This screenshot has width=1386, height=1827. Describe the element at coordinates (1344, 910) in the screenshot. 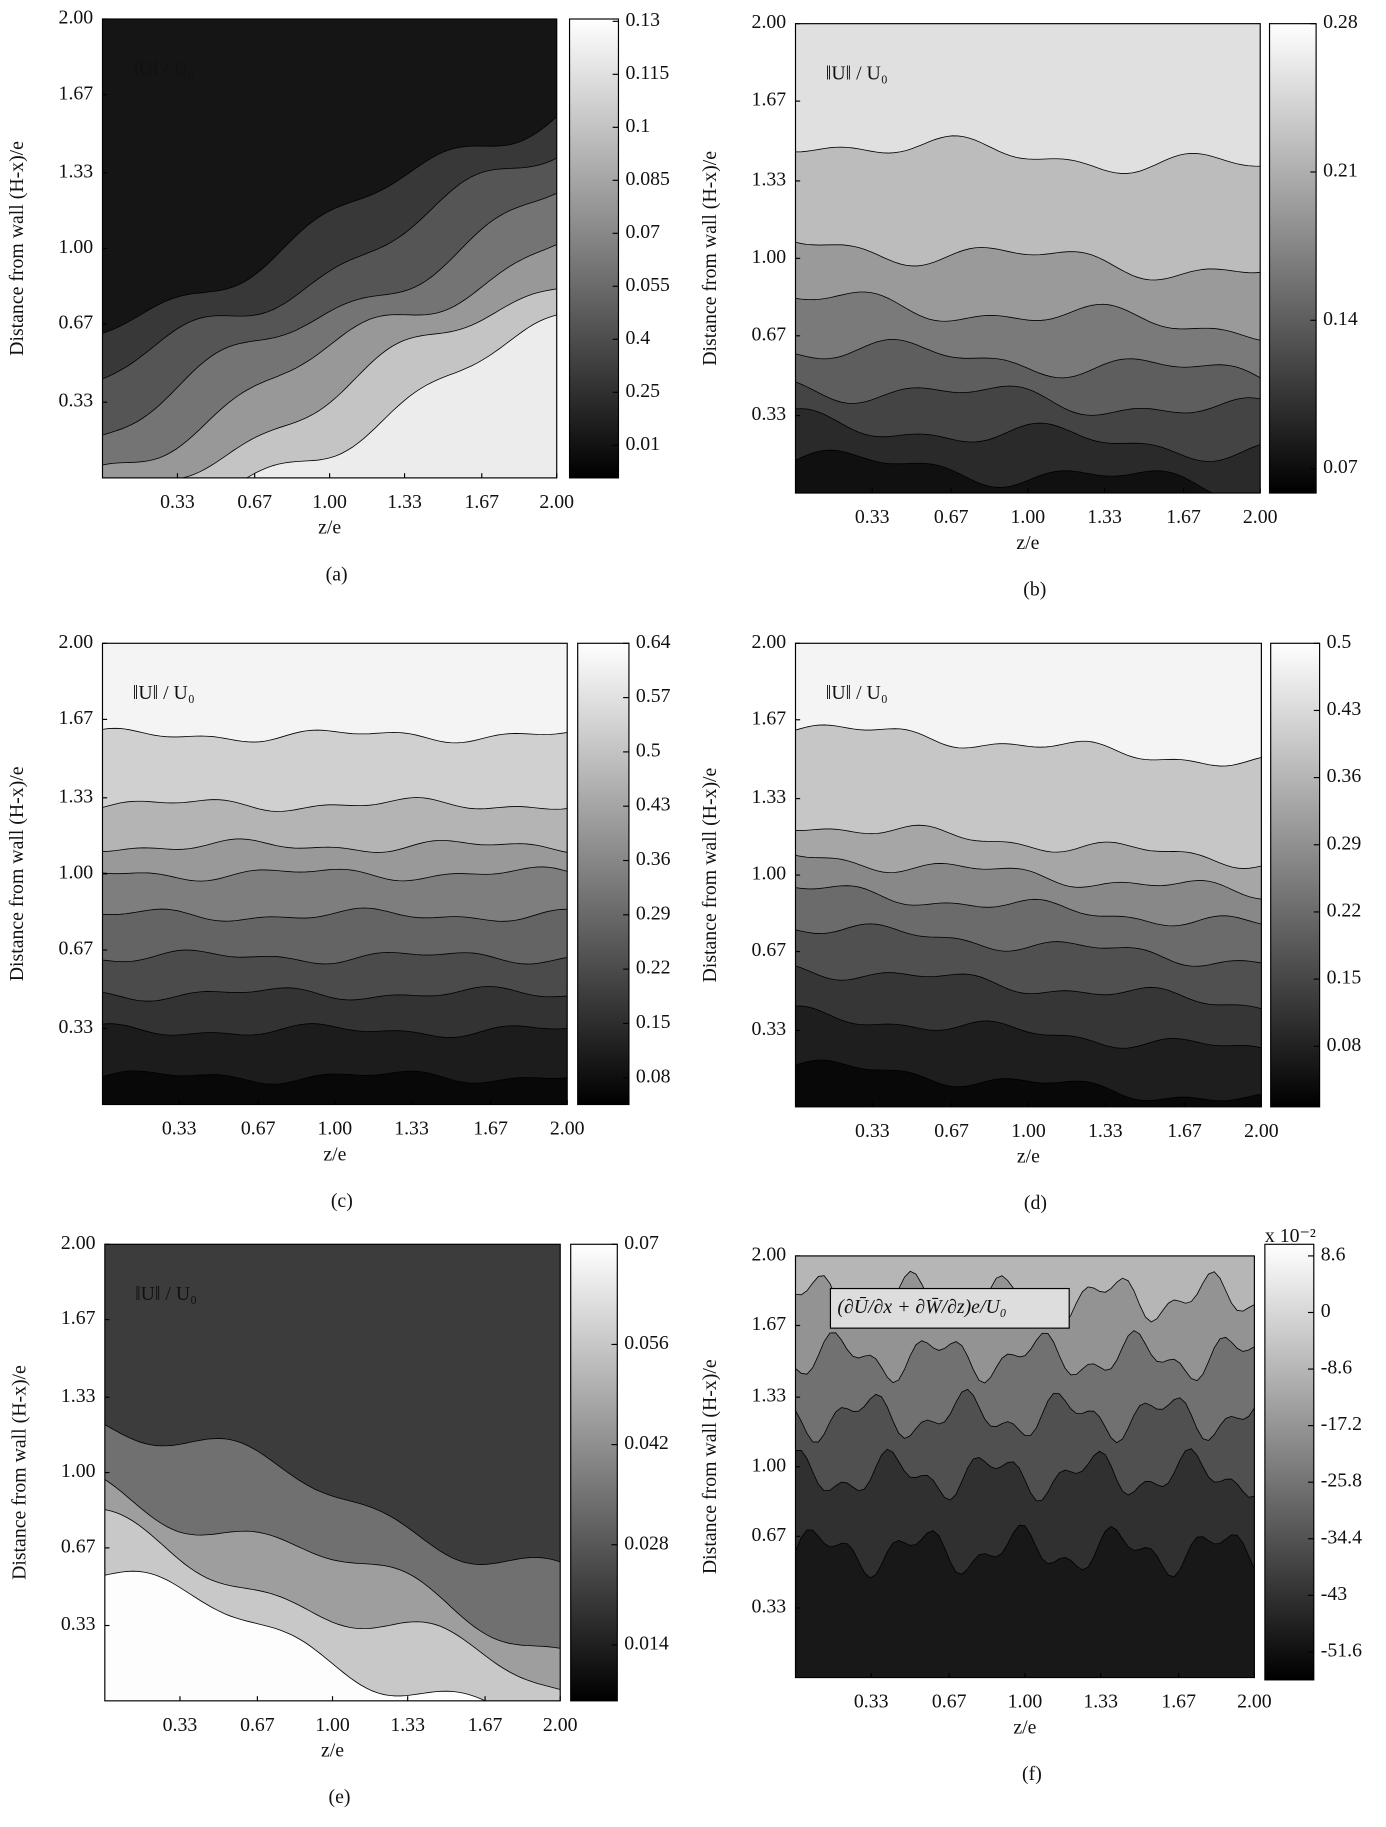

I see `colorbar-tick-label: 0.22` at that location.